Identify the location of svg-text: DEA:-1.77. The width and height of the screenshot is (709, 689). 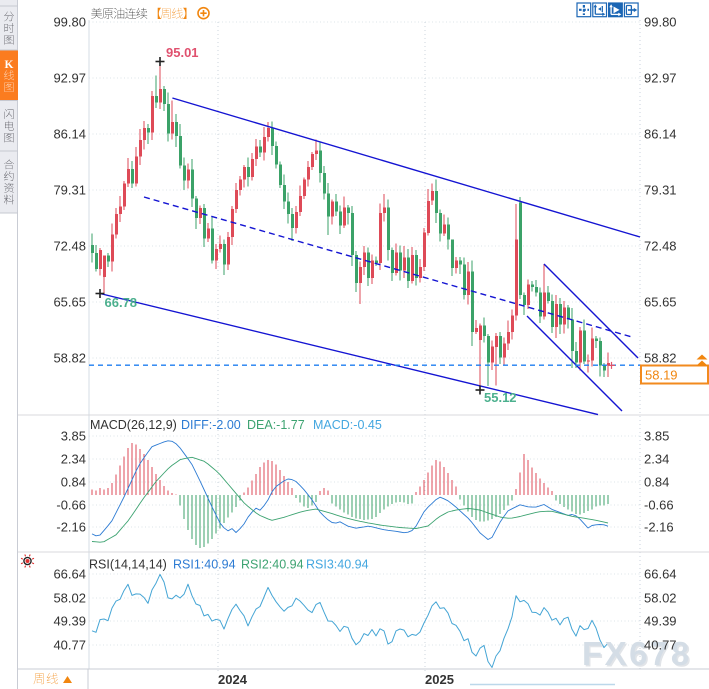
(276, 425).